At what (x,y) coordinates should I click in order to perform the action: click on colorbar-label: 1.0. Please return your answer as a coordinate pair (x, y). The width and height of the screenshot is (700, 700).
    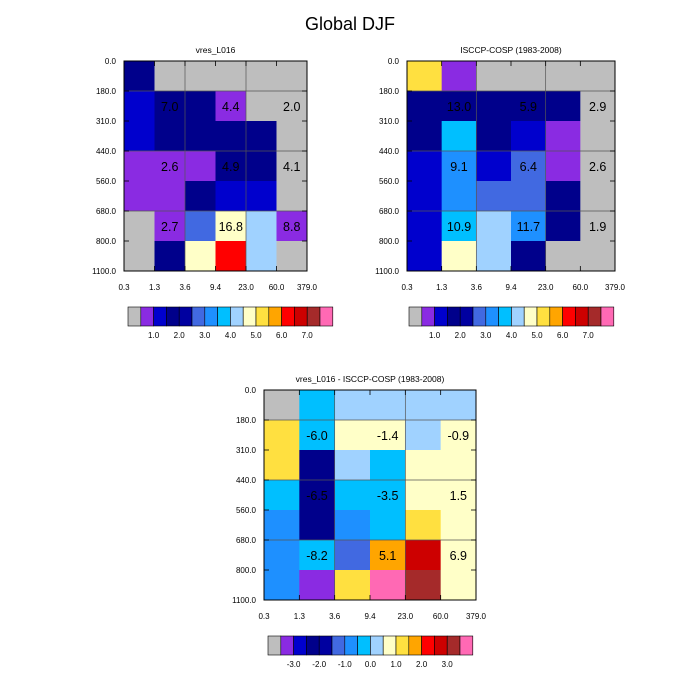
    Looking at the image, I should click on (154, 335).